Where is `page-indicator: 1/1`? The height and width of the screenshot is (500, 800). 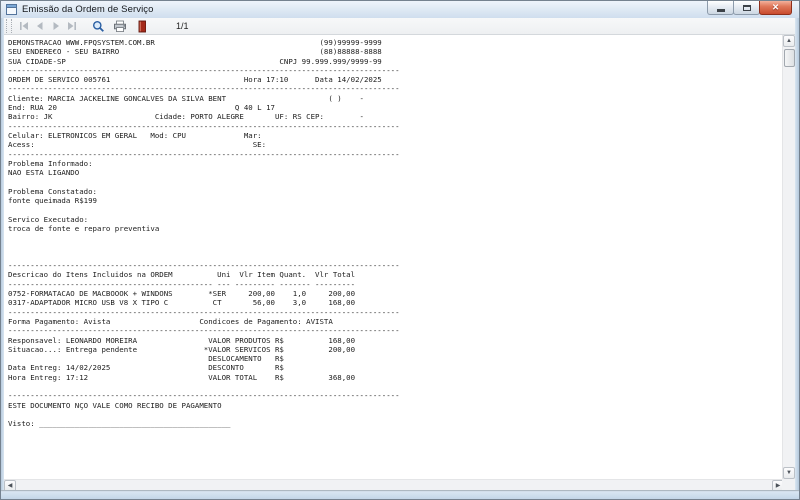
page-indicator: 1/1 is located at coordinates (182, 26).